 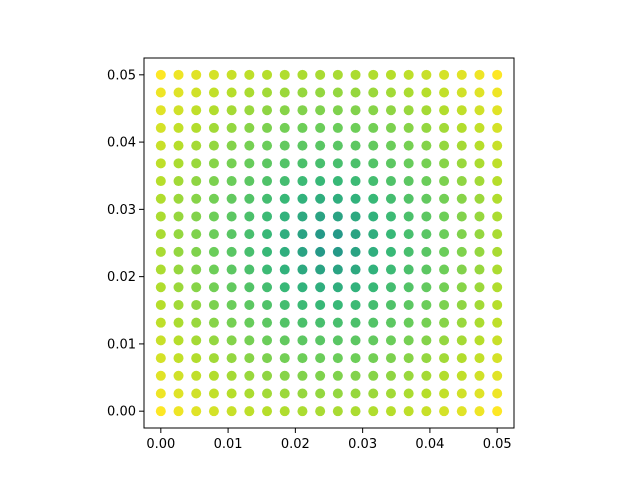 What do you see at coordinates (362, 444) in the screenshot?
I see `x-tick-label: 0.03` at bounding box center [362, 444].